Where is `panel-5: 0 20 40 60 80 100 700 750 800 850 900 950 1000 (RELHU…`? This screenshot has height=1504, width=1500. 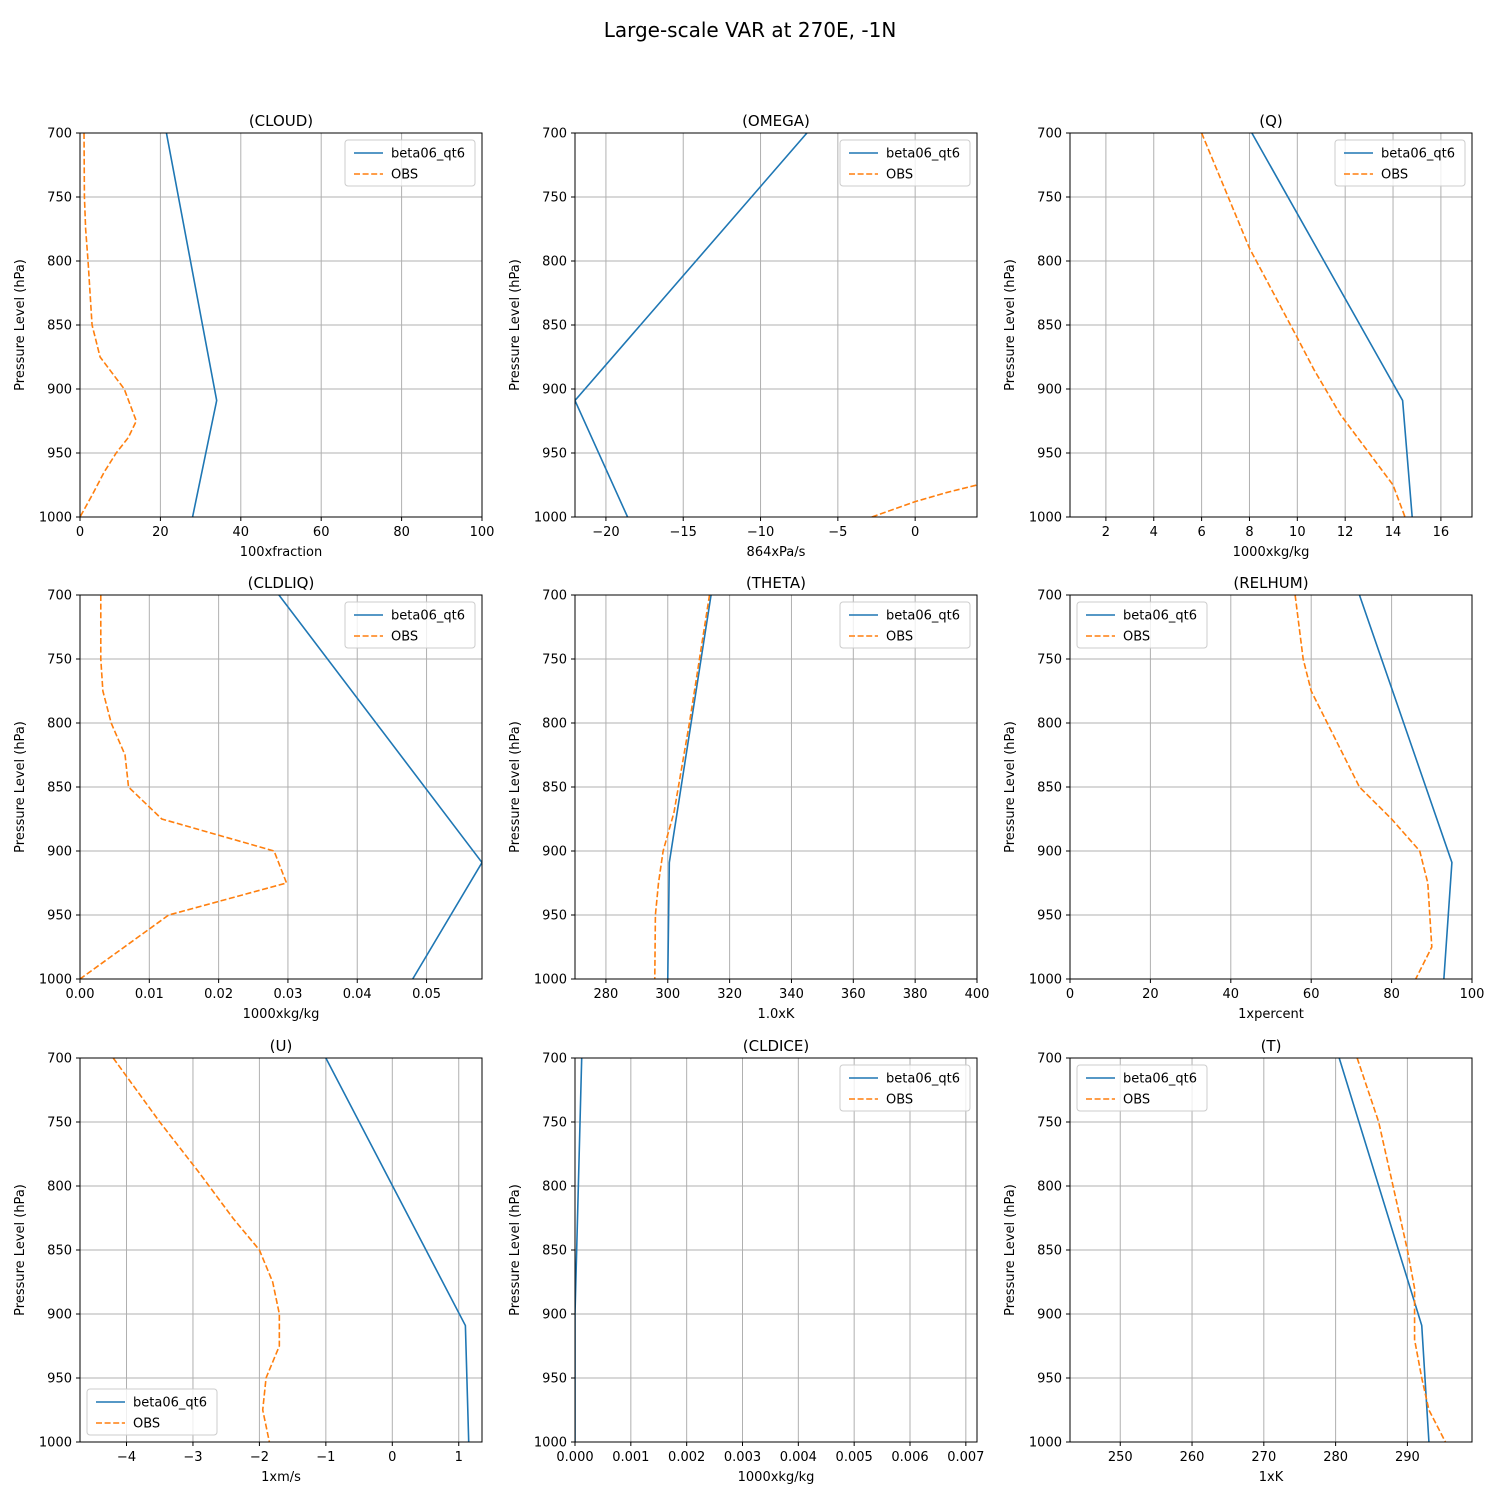
panel-5: 0 20 40 60 80 100 700 750 800 850 900 950 1000 (RELHU… is located at coordinates (1243, 798).